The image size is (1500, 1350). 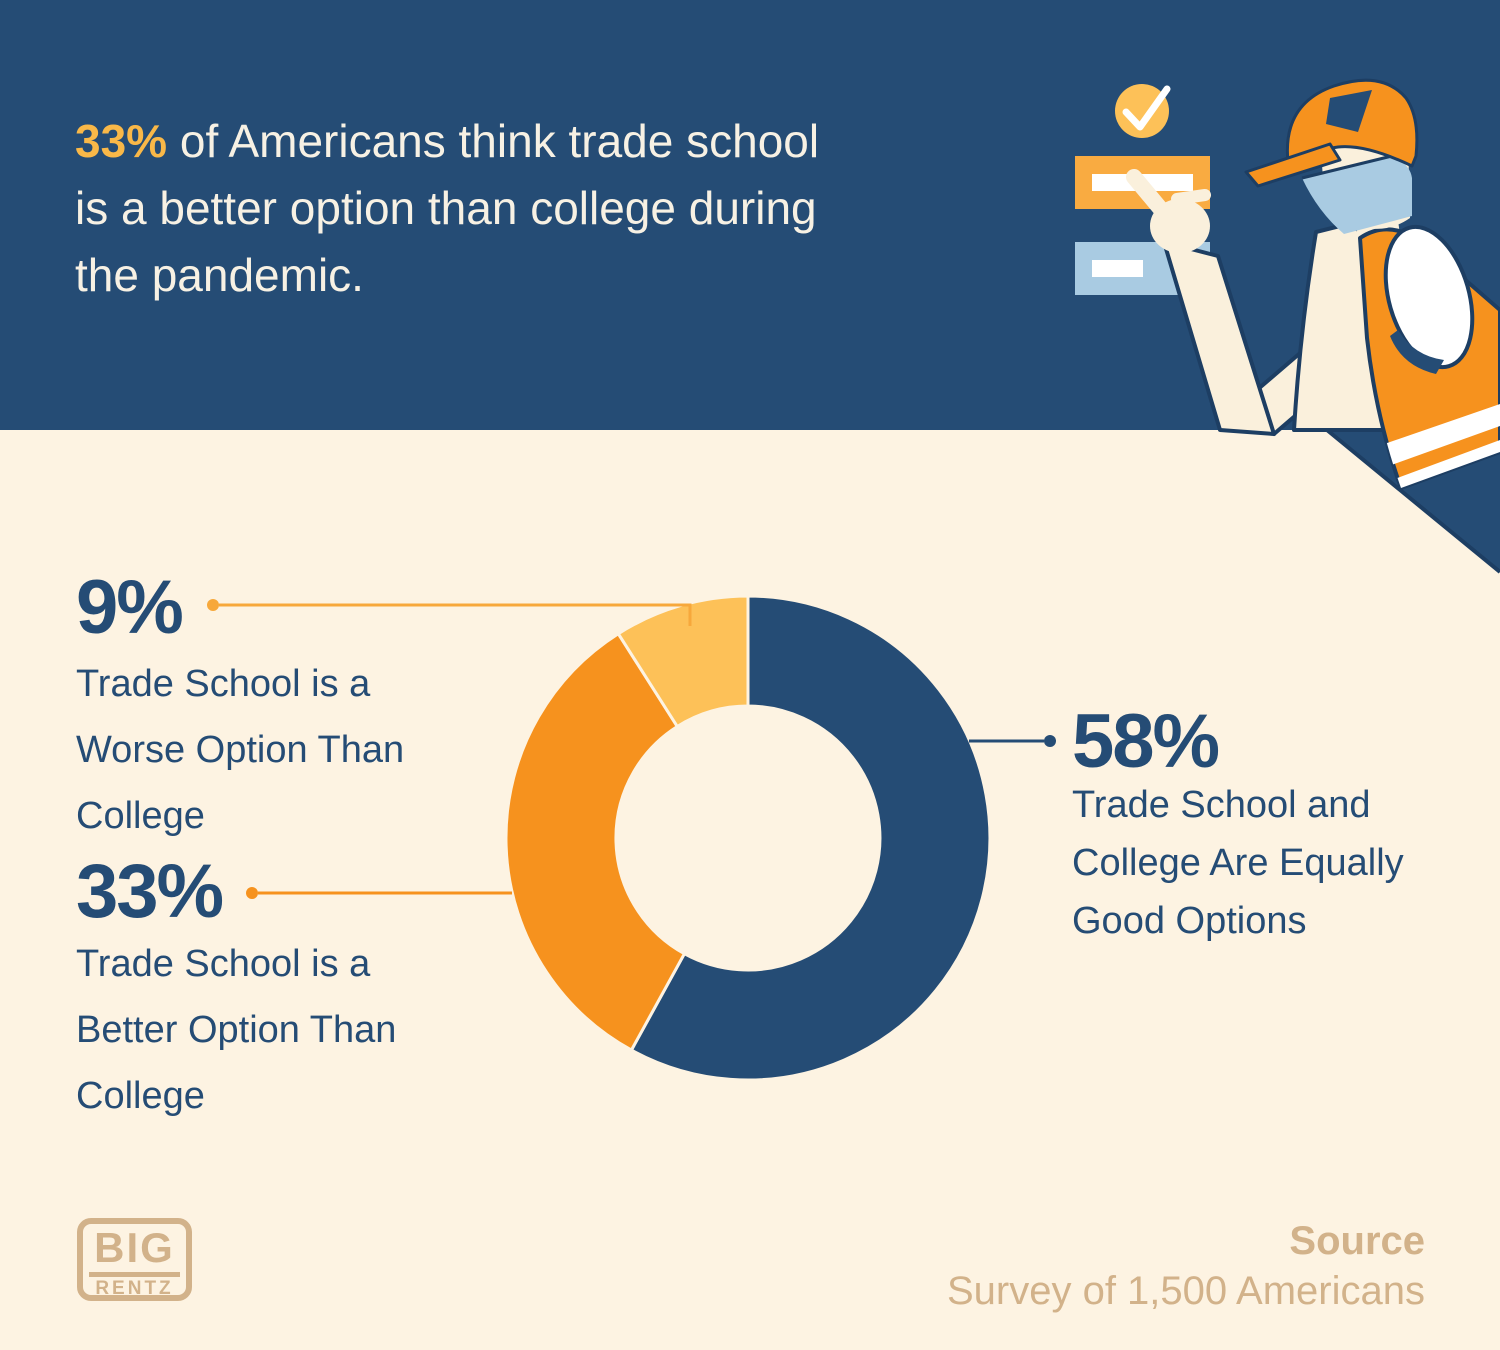 I want to click on check-circle, so click(x=1142, y=111).